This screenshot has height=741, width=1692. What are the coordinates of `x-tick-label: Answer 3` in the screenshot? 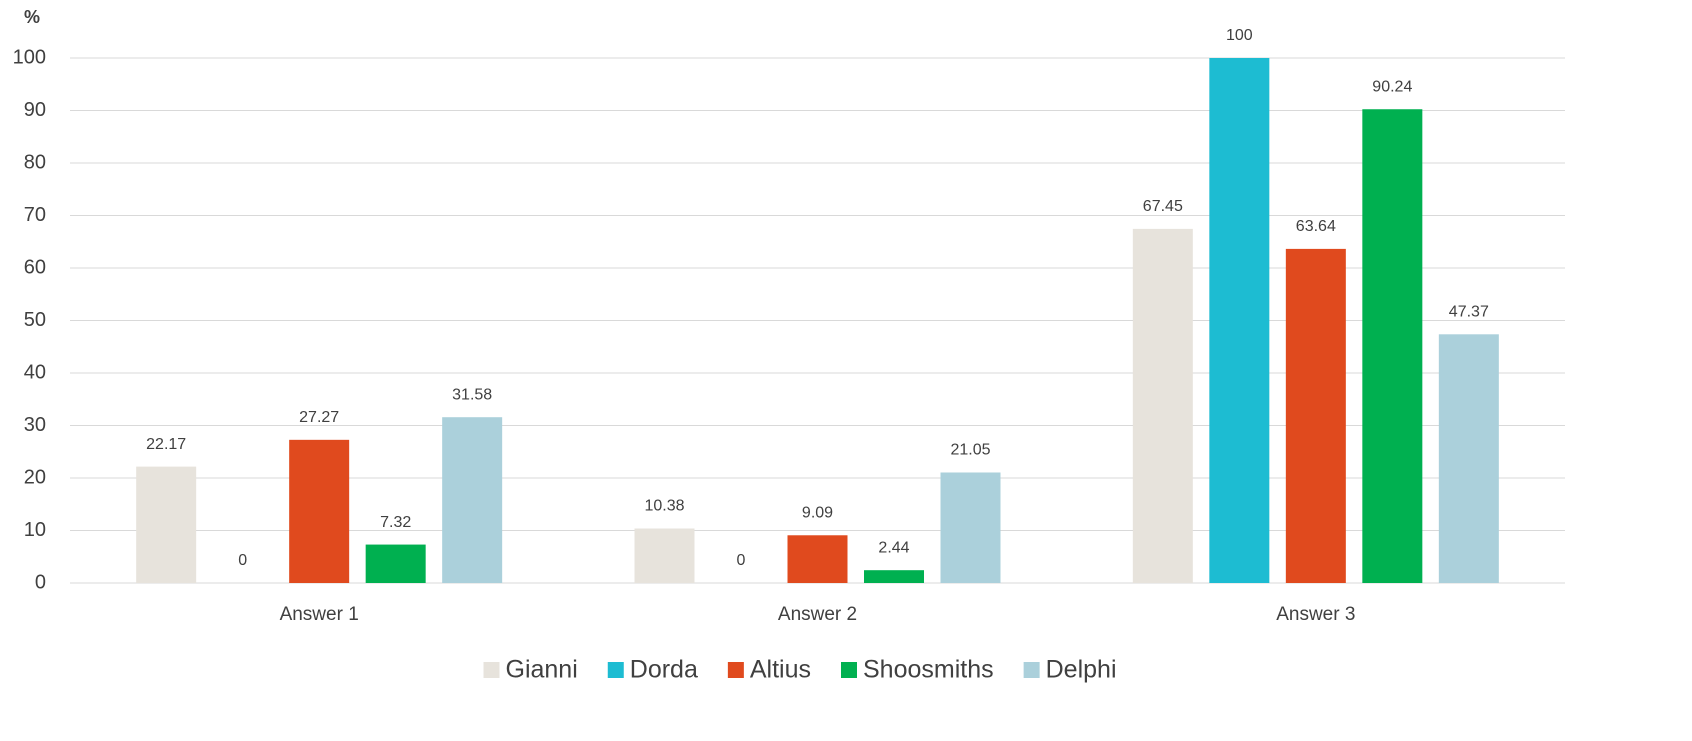 It's located at (1315, 614).